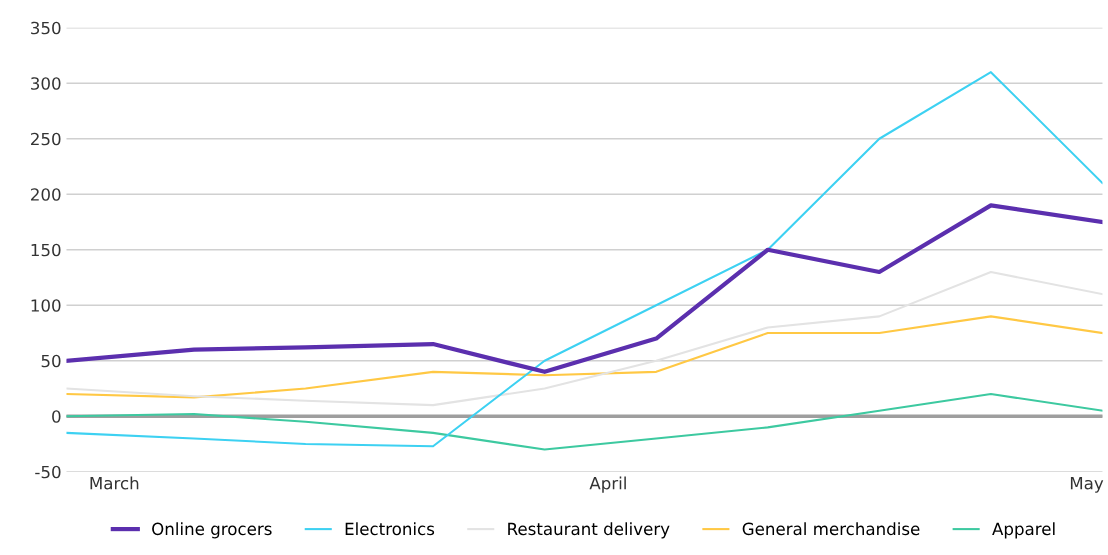 The width and height of the screenshot is (1108, 555). Describe the element at coordinates (607, 484) in the screenshot. I see `x-tick-label: April` at that location.